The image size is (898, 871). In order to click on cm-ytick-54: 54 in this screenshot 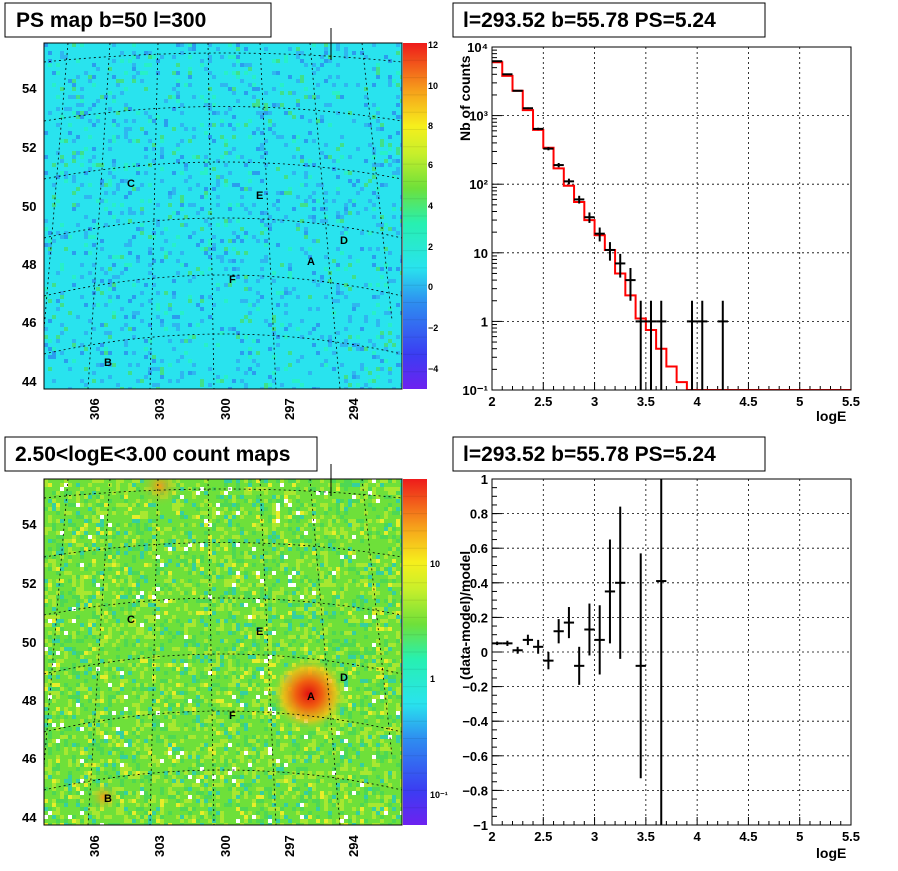, I will do `click(29, 524)`.